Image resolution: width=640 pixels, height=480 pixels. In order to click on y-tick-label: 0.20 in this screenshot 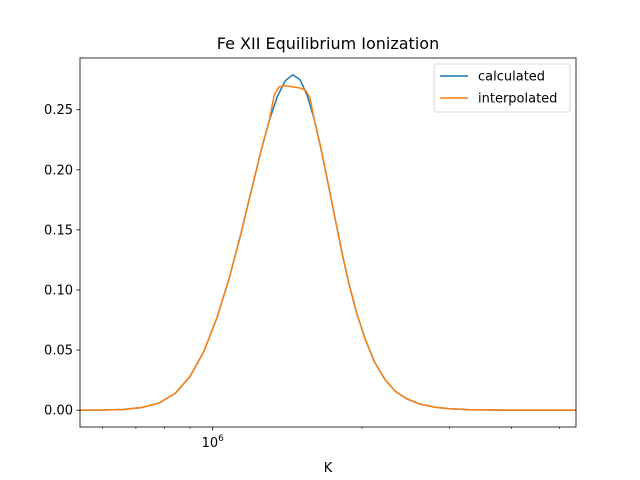, I will do `click(58, 170)`.